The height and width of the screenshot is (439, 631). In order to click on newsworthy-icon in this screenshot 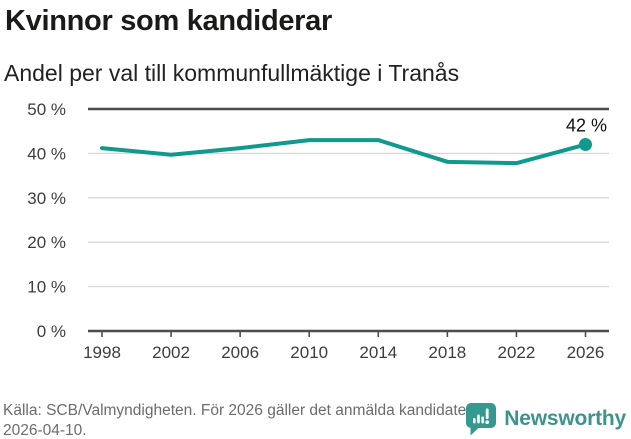, I will do `click(481, 419)`.